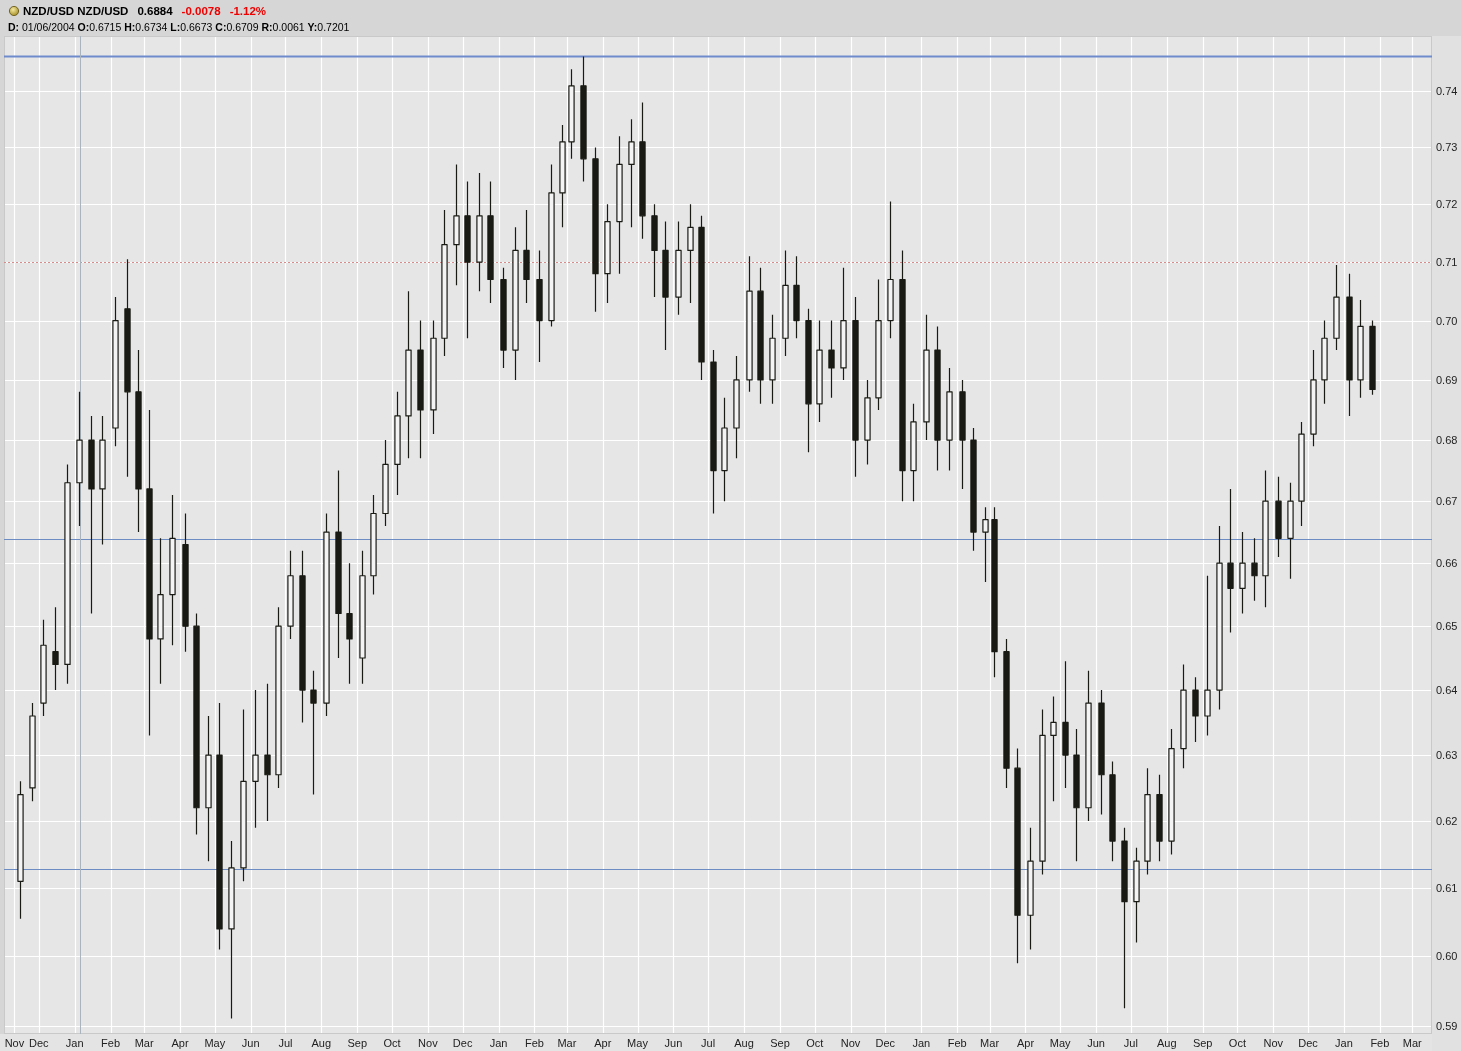 The height and width of the screenshot is (1051, 1461). Describe the element at coordinates (248, 11) in the screenshot. I see `text: -1.12%` at that location.